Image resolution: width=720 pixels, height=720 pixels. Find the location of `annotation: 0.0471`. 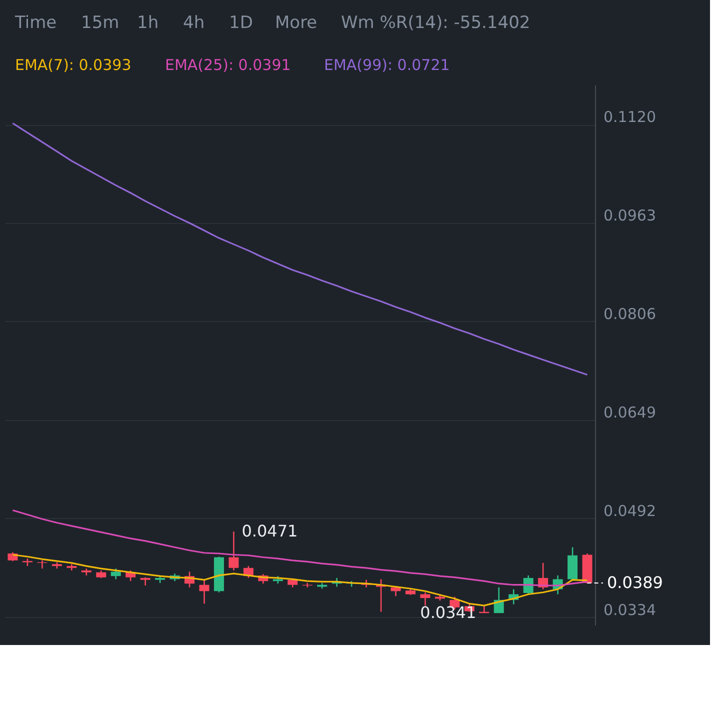

annotation: 0.0471 is located at coordinates (270, 531).